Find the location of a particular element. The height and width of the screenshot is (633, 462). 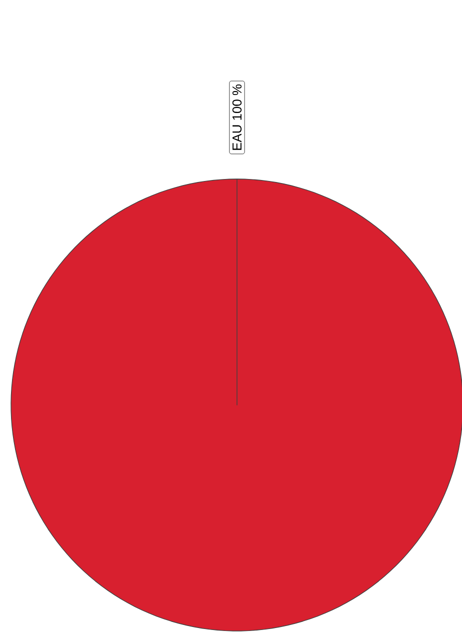

data-label: 100 % is located at coordinates (237, 102).